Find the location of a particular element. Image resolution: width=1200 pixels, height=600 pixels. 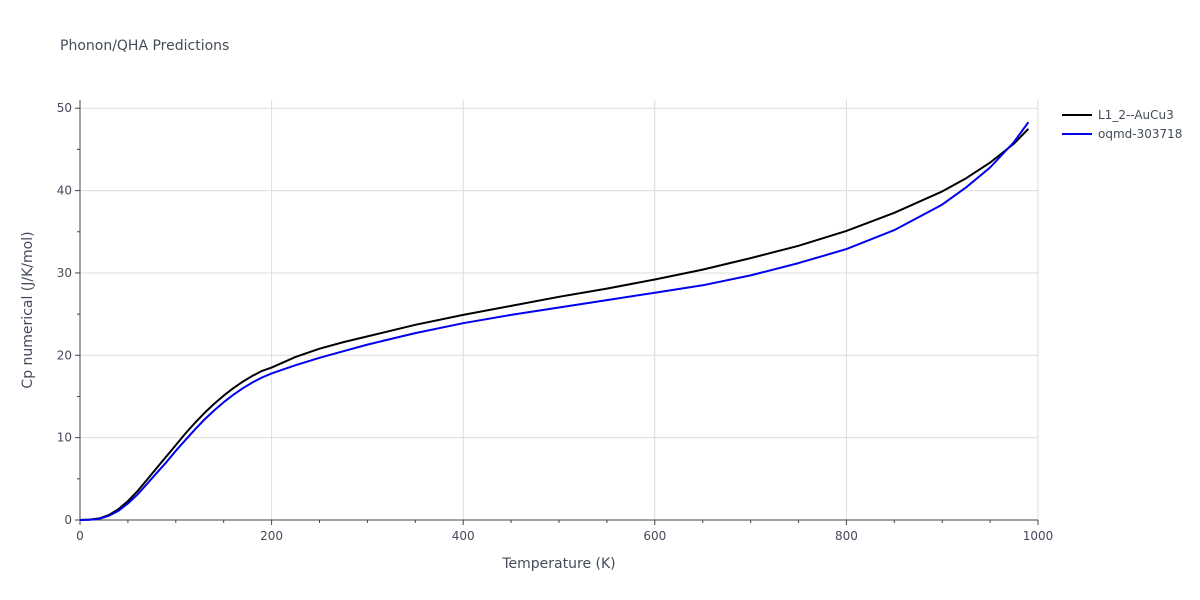

legend: L1_2--AuCu3 oqmd-303718 is located at coordinates (1122, 124).